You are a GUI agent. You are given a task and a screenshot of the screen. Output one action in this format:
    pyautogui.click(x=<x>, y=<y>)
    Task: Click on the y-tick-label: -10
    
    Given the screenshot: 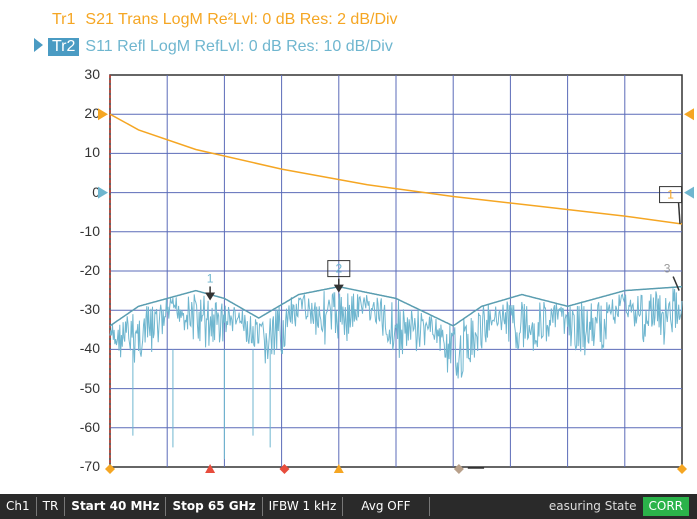 What is the action you would take?
    pyautogui.click(x=89, y=230)
    